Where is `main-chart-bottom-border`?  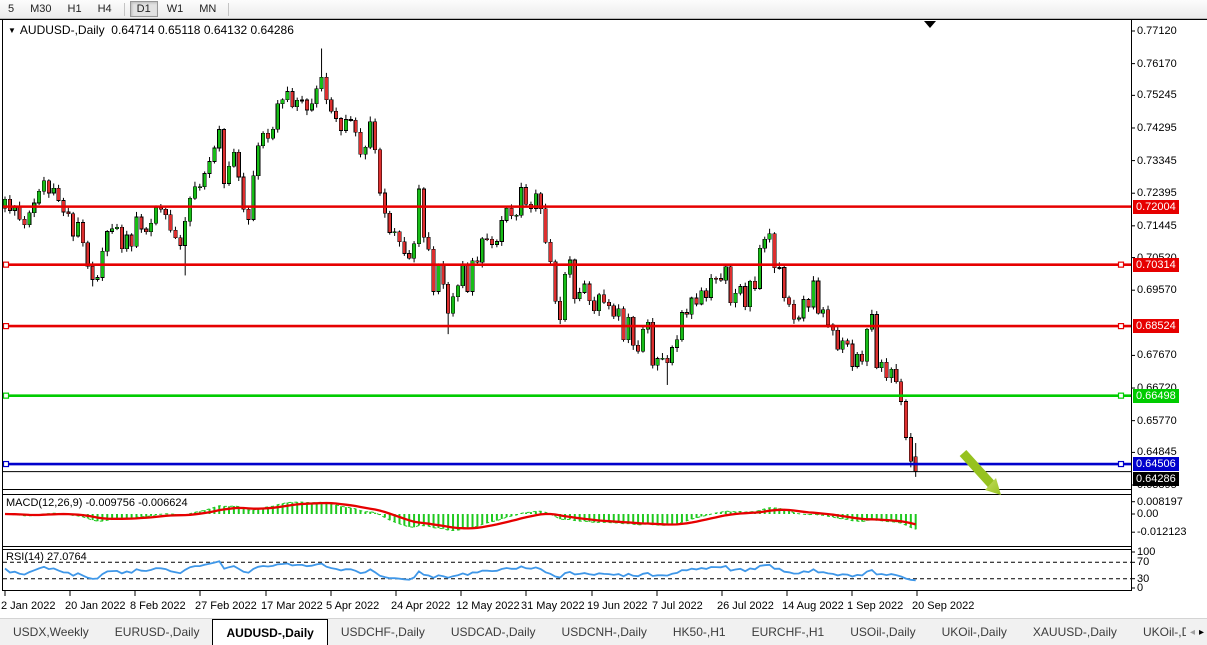 main-chart-bottom-border is located at coordinates (566, 489).